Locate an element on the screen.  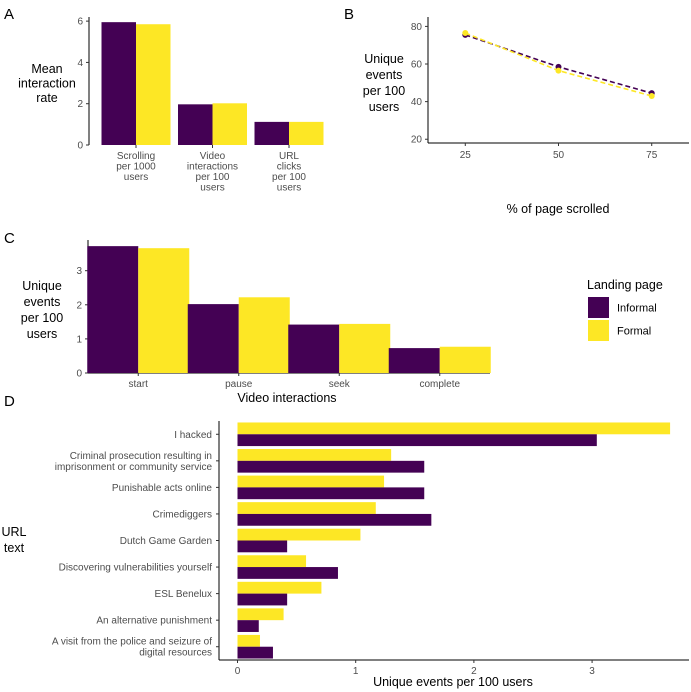
x-tick-label: interactions is located at coordinates (212, 167).